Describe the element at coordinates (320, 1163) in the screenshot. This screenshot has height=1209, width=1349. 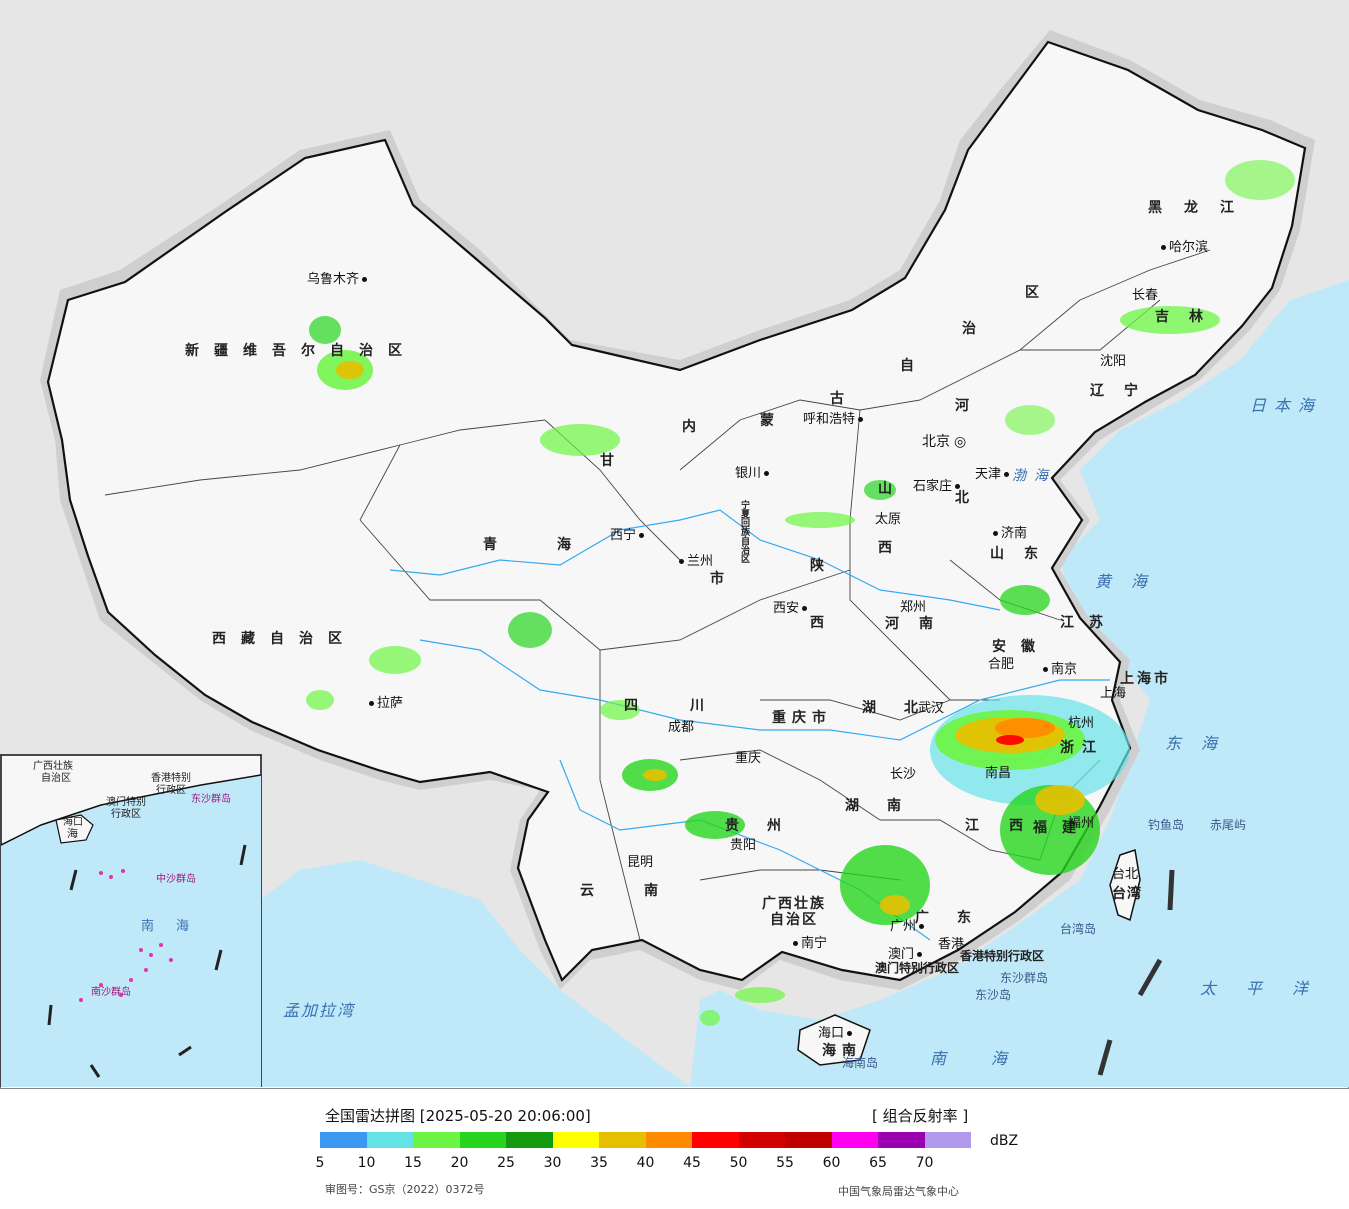
I see `scale-tick-label: 5` at that location.